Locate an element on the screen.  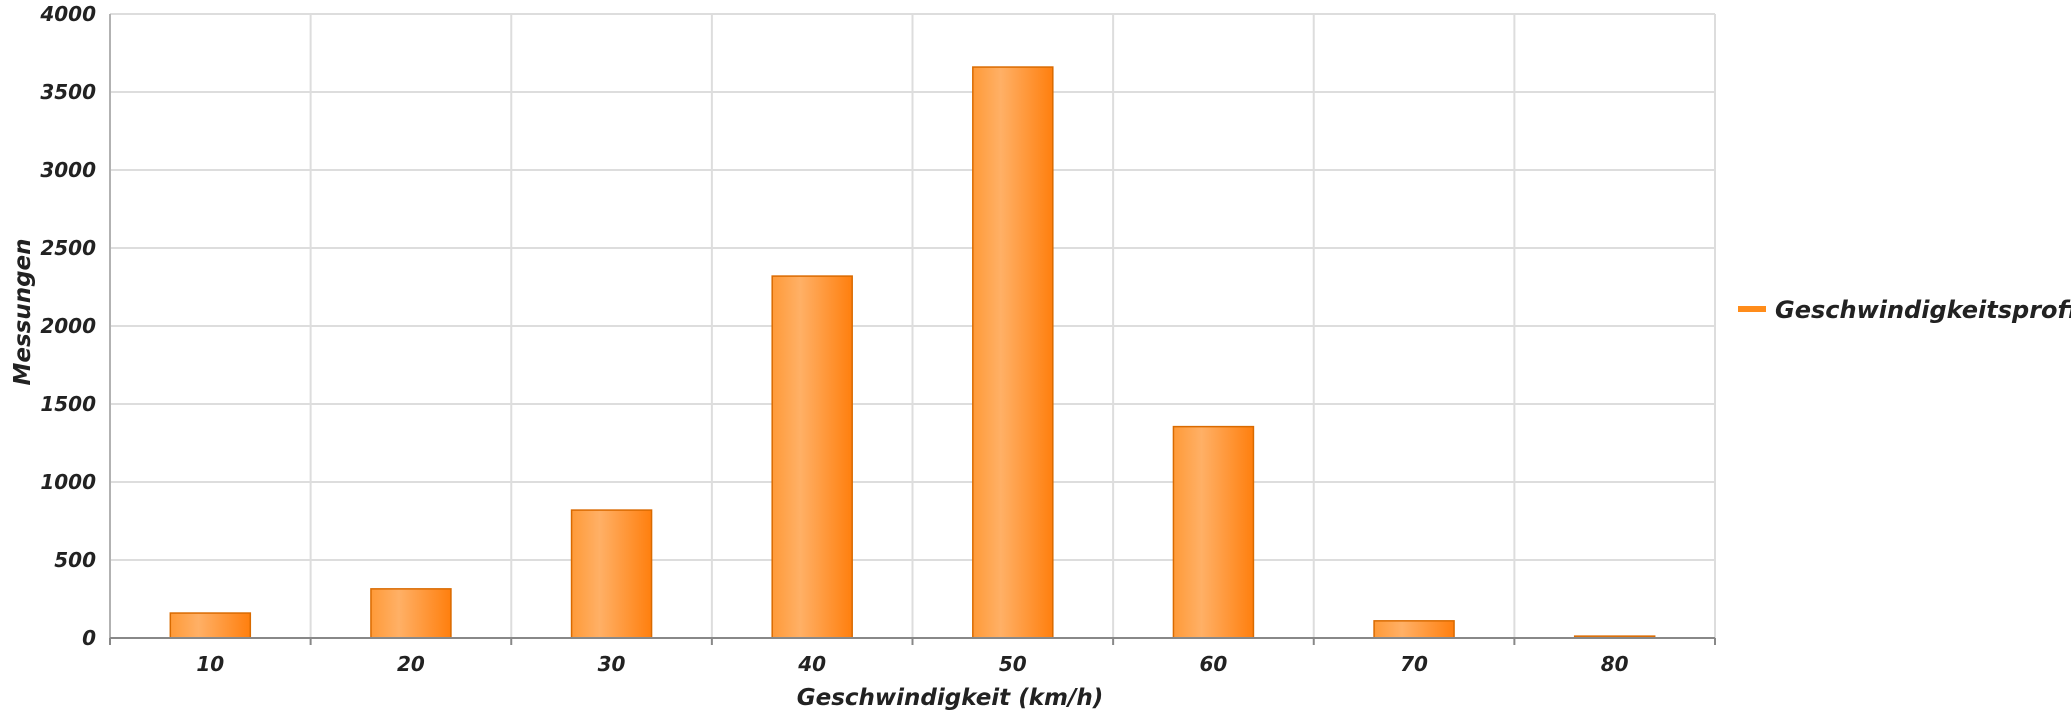
legend-swatch is located at coordinates (1752, 309).